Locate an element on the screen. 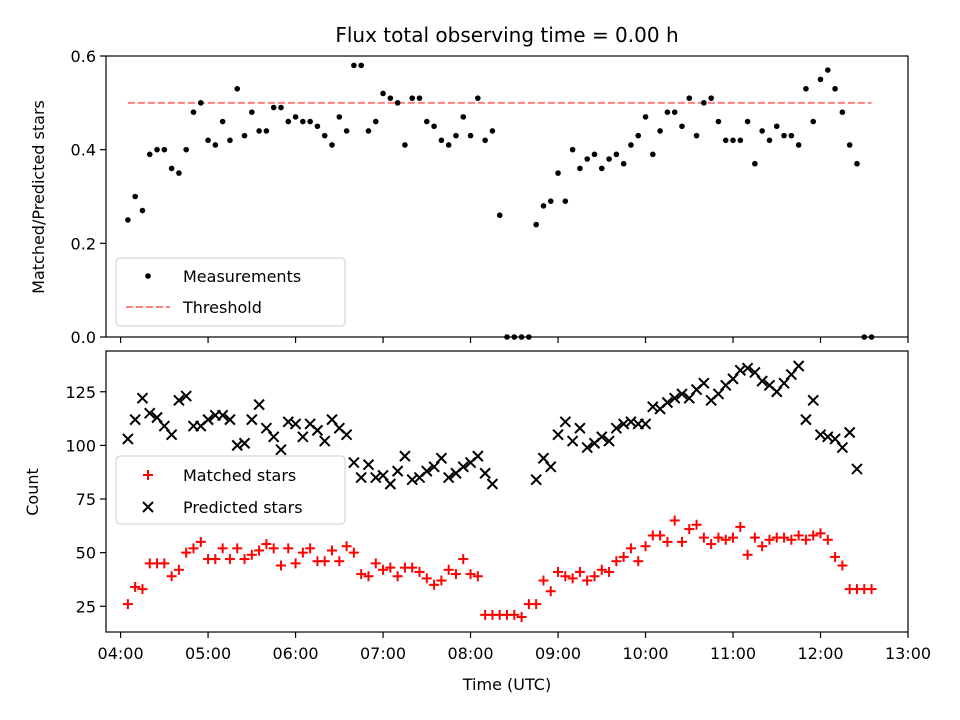 The width and height of the screenshot is (960, 720). bottom-y-tick-label: 100 is located at coordinates (80, 445).